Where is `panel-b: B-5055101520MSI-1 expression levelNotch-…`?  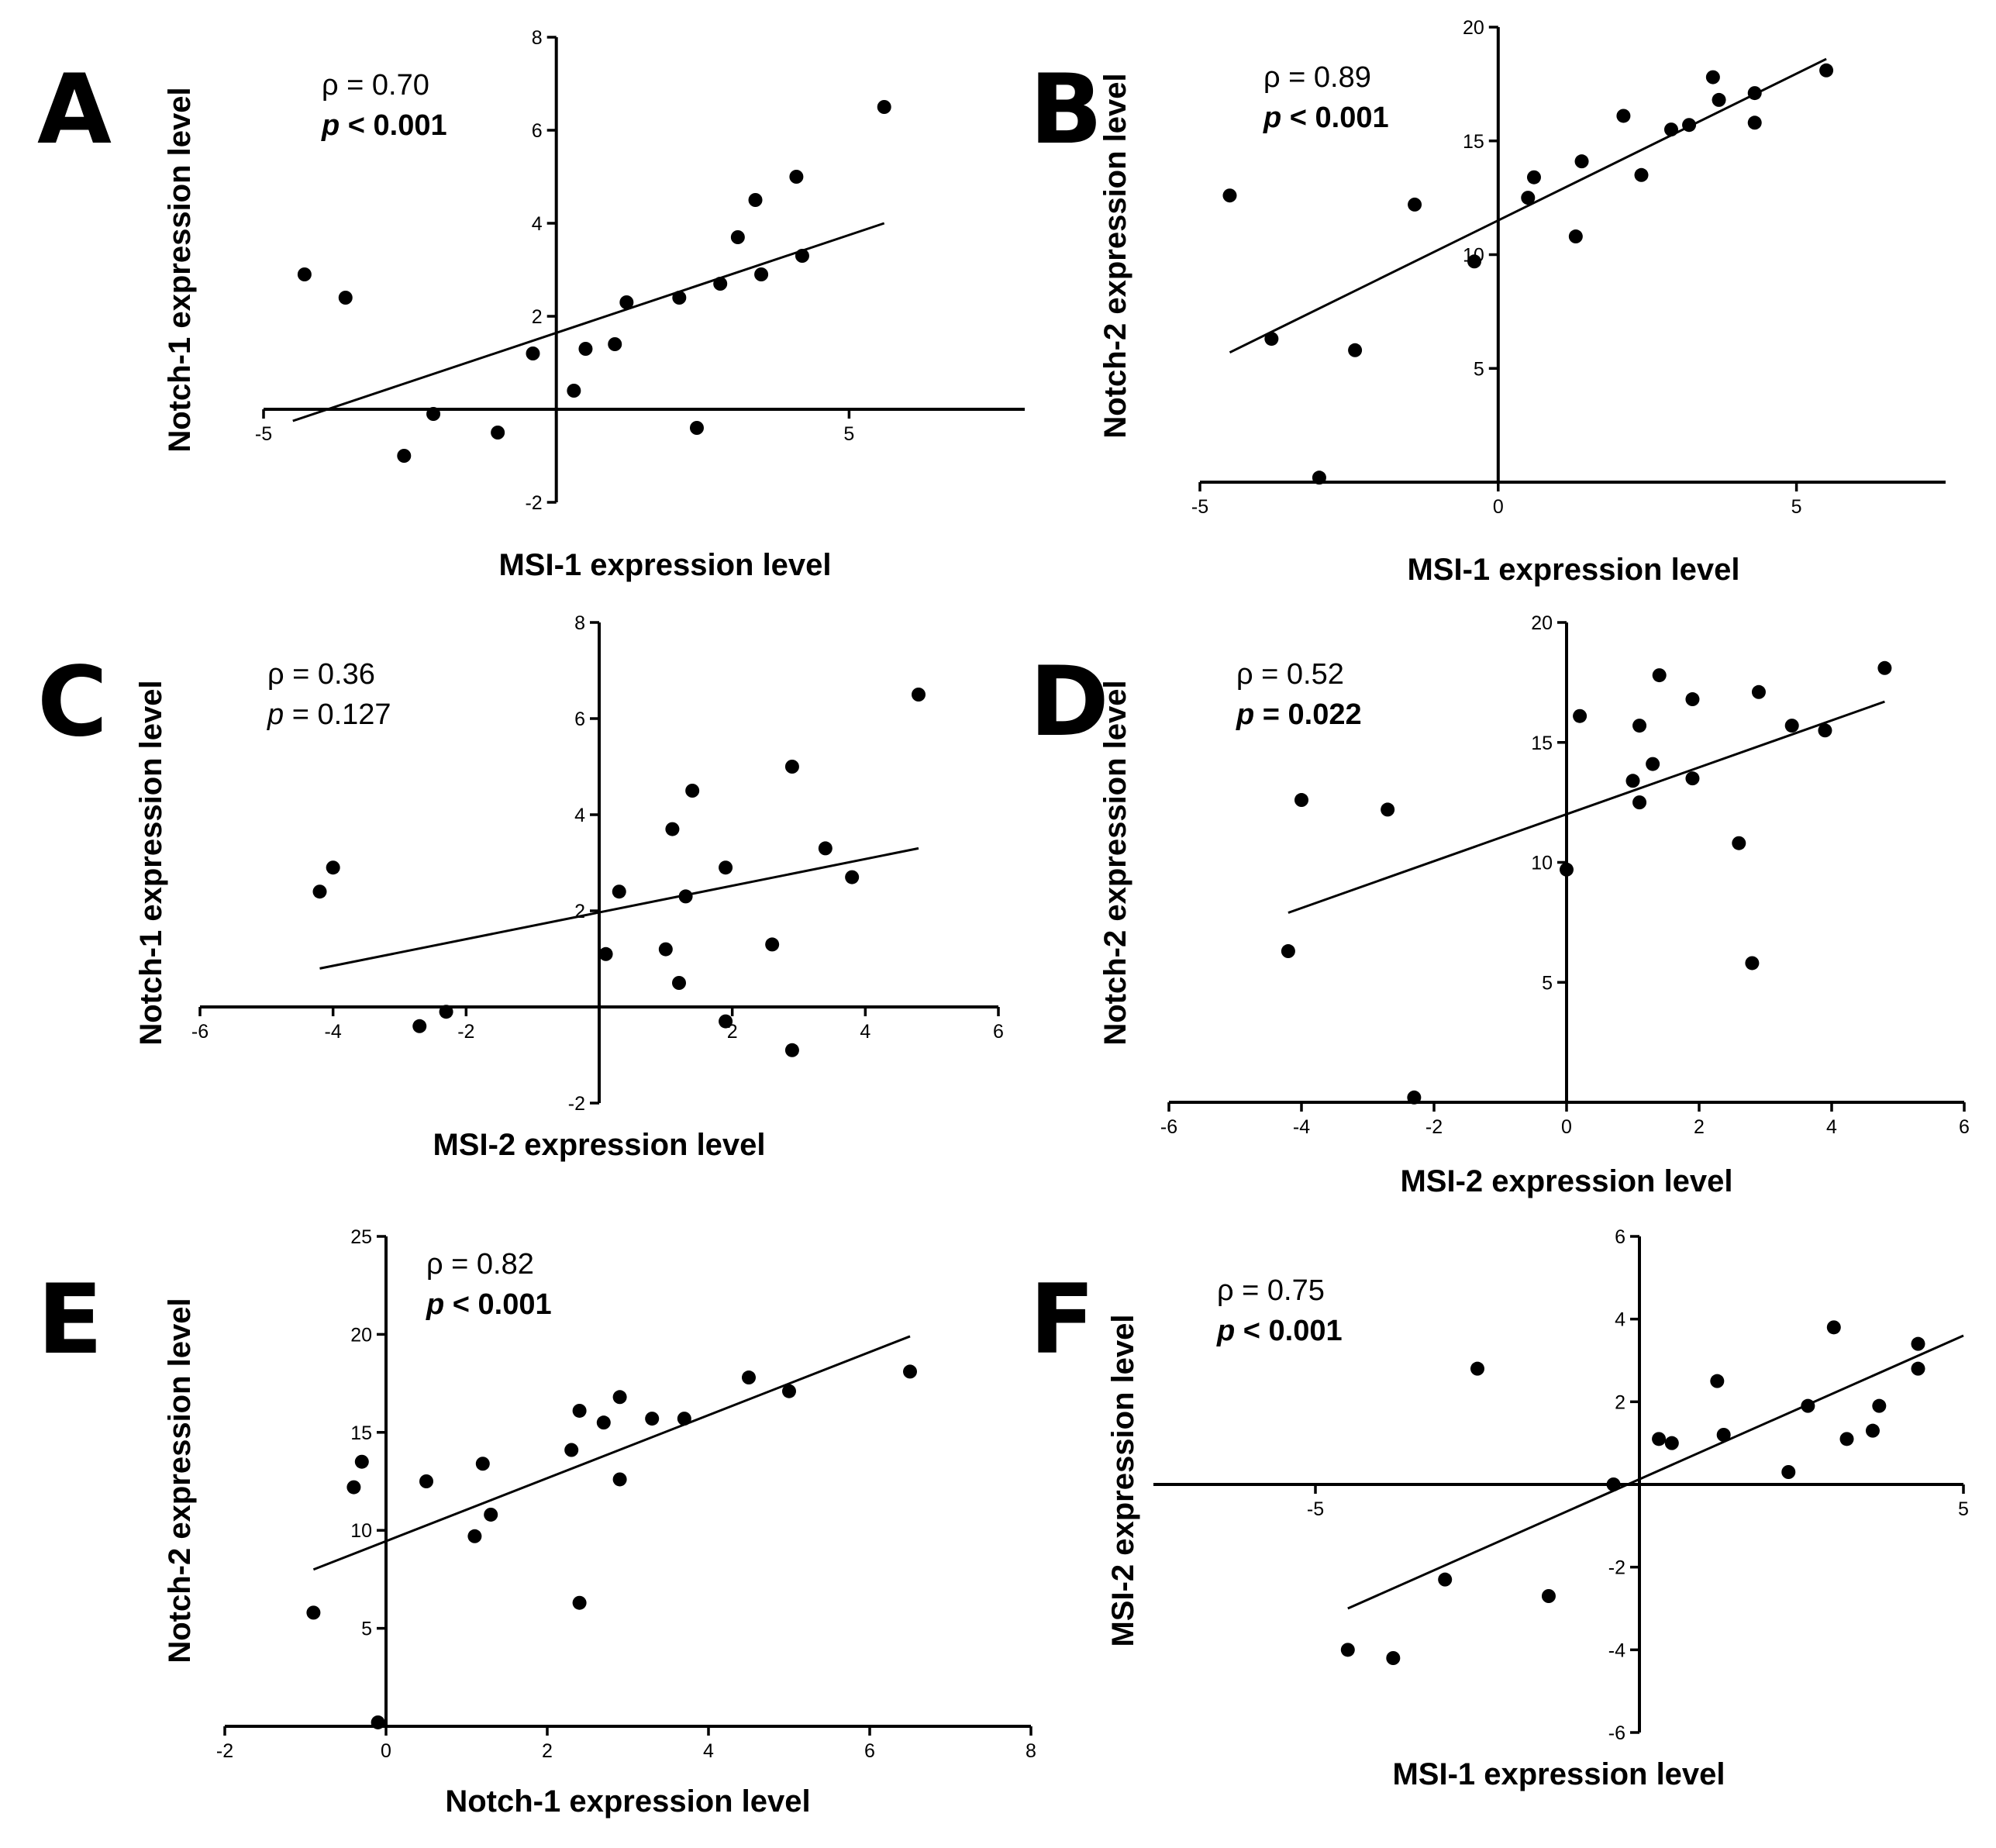 panel-b: B-5055101520MSI-1 expression levelNotch-… is located at coordinates (1488, 302).